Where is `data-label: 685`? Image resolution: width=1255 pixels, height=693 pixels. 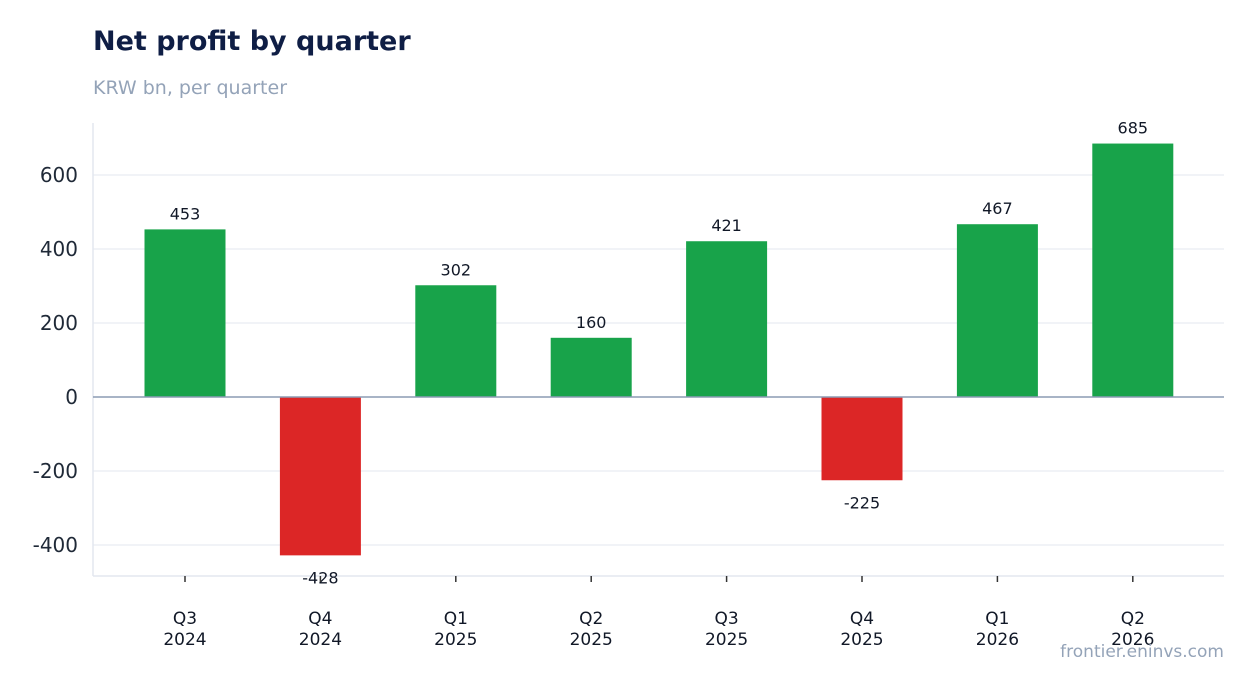
data-label: 685 is located at coordinates (1133, 128).